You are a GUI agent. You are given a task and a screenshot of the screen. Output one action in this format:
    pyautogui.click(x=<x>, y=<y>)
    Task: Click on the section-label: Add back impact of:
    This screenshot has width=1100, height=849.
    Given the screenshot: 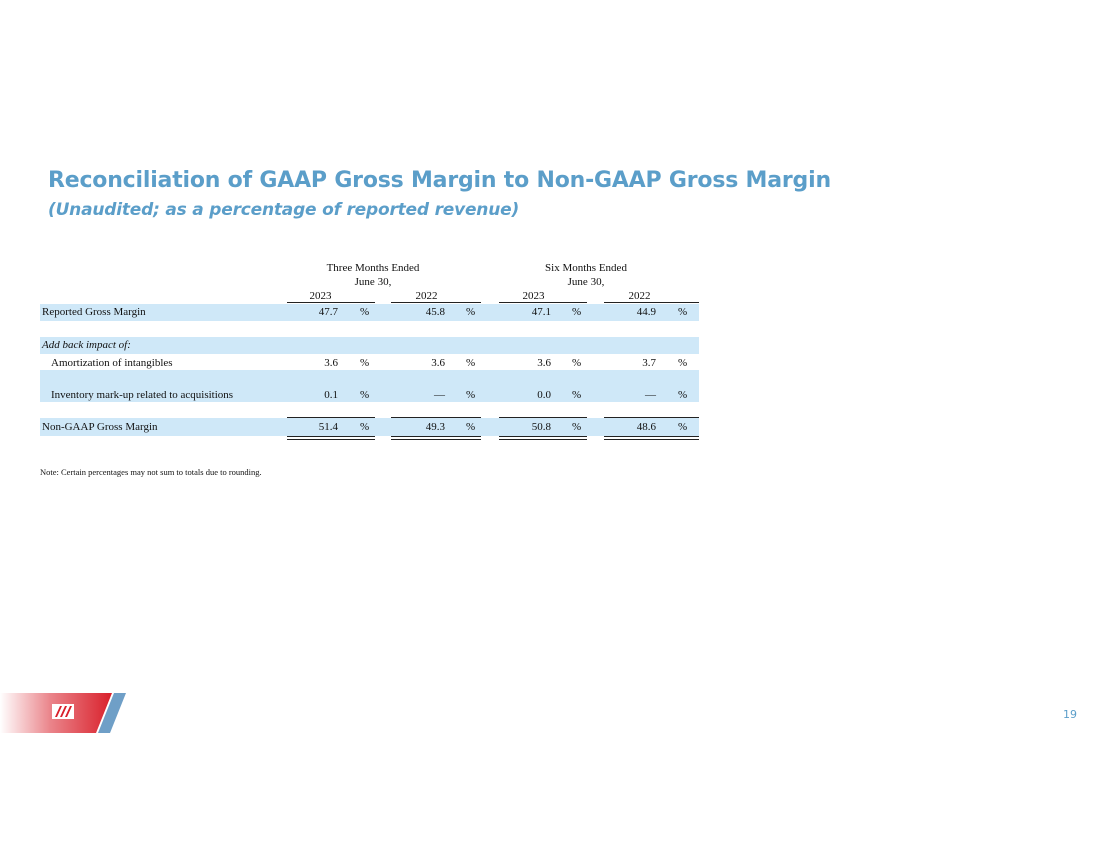 What is the action you would take?
    pyautogui.click(x=86, y=345)
    